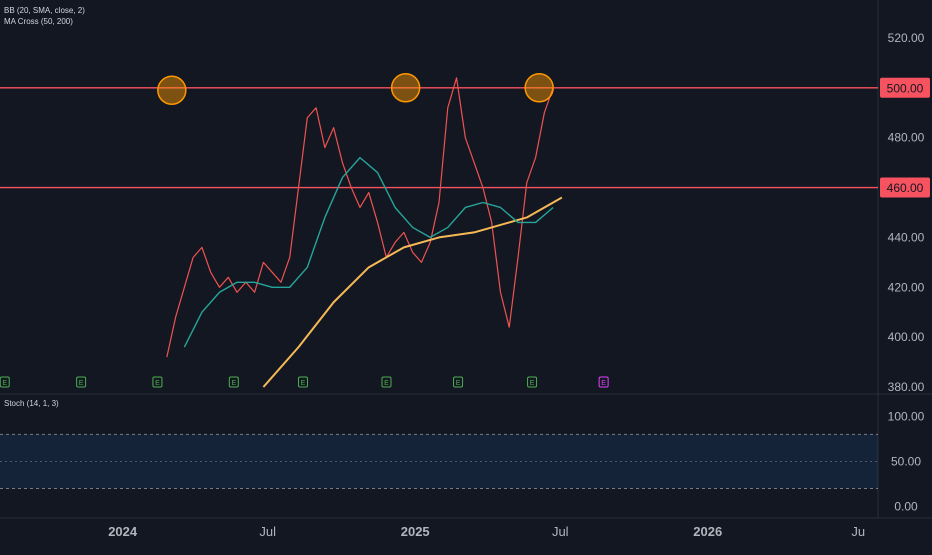 Image resolution: width=932 pixels, height=555 pixels. I want to click on time-tick-label: Ju, so click(858, 531).